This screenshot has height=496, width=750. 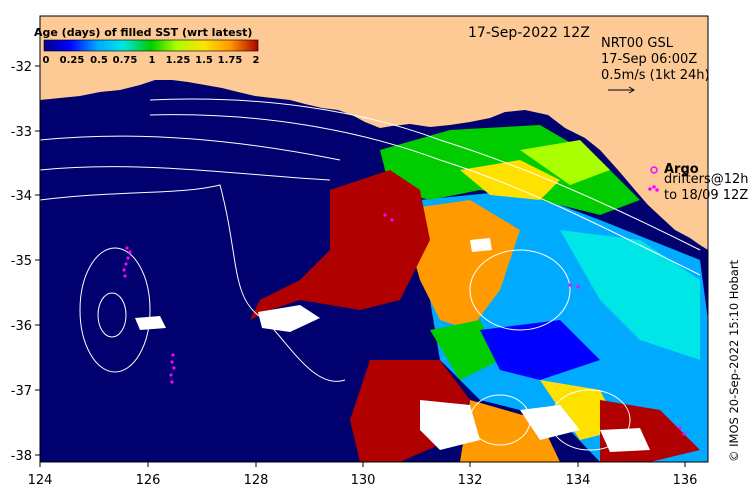 I want to click on colorbar-title: Age (days) of filled SST (wrt latest), so click(x=143, y=32).